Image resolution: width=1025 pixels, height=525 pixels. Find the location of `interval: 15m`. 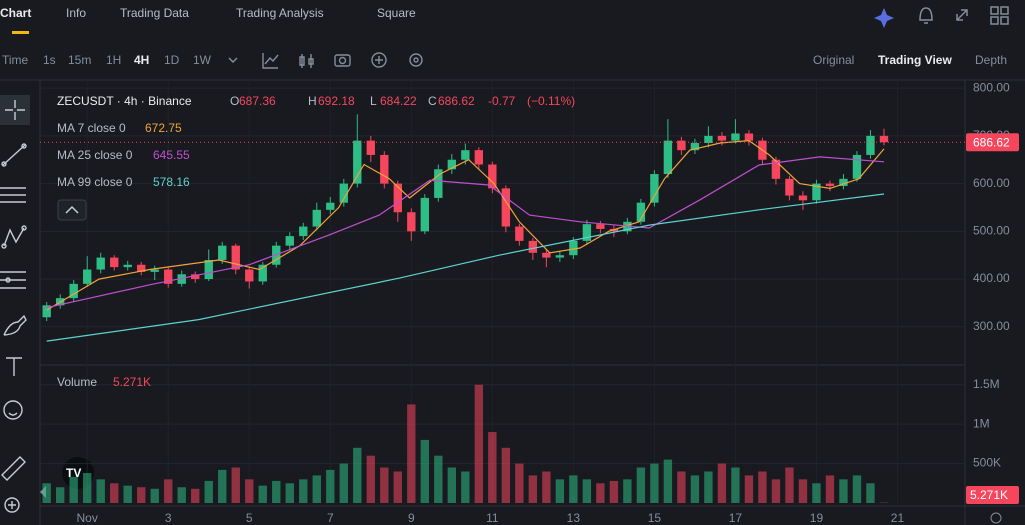

interval: 15m is located at coordinates (79, 60).